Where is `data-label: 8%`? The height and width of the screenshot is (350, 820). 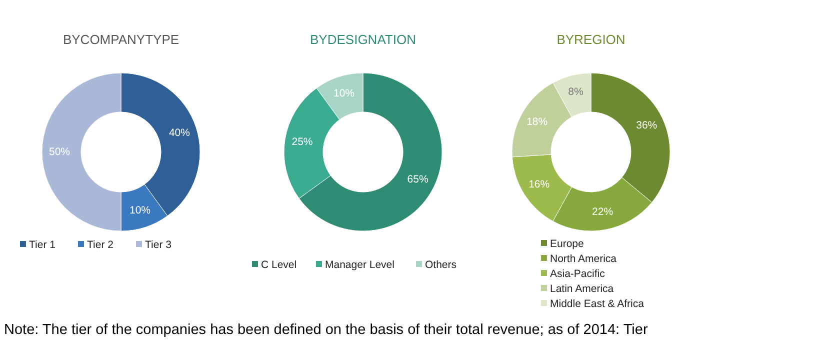 data-label: 8% is located at coordinates (576, 92).